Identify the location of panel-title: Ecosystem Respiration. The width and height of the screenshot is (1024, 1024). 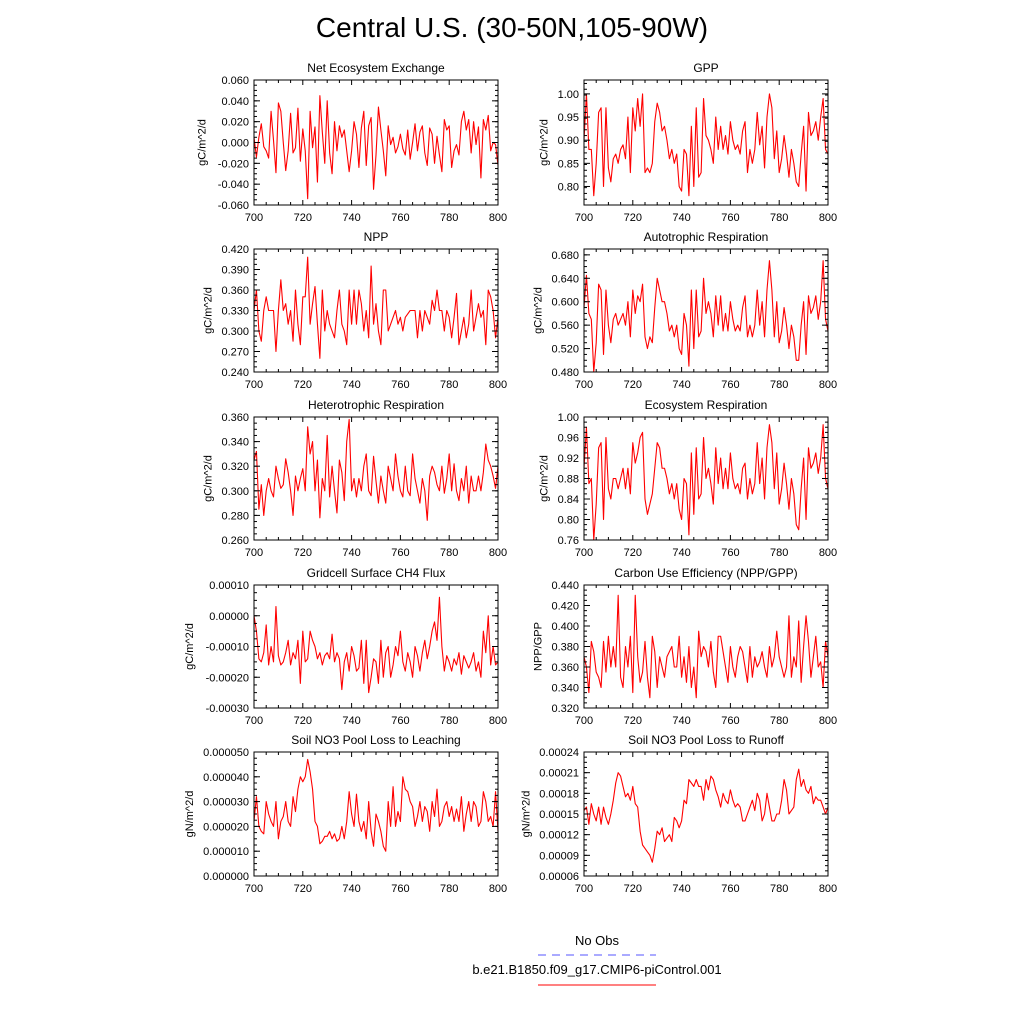
(706, 405).